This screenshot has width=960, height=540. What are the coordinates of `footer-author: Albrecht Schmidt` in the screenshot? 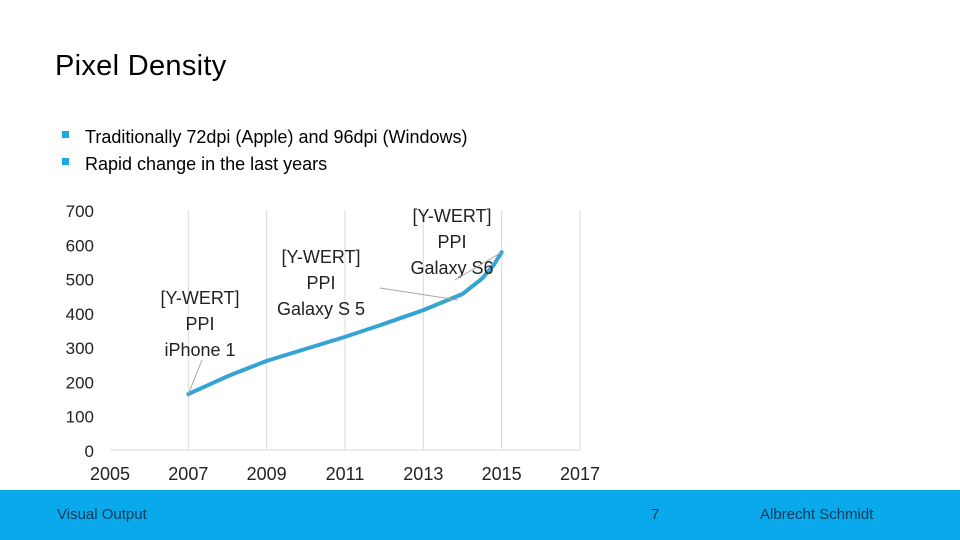 It's located at (817, 514).